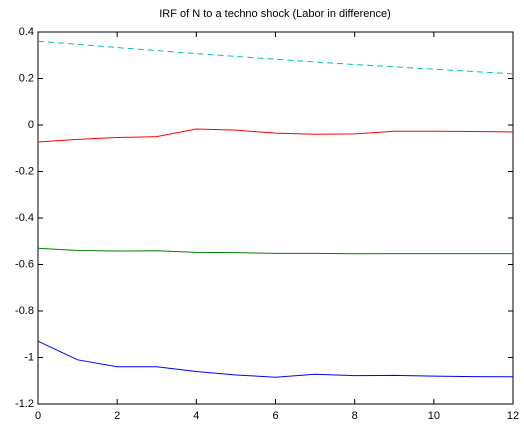  What do you see at coordinates (24, 171) in the screenshot?
I see `y-tick-label: -0.2` at bounding box center [24, 171].